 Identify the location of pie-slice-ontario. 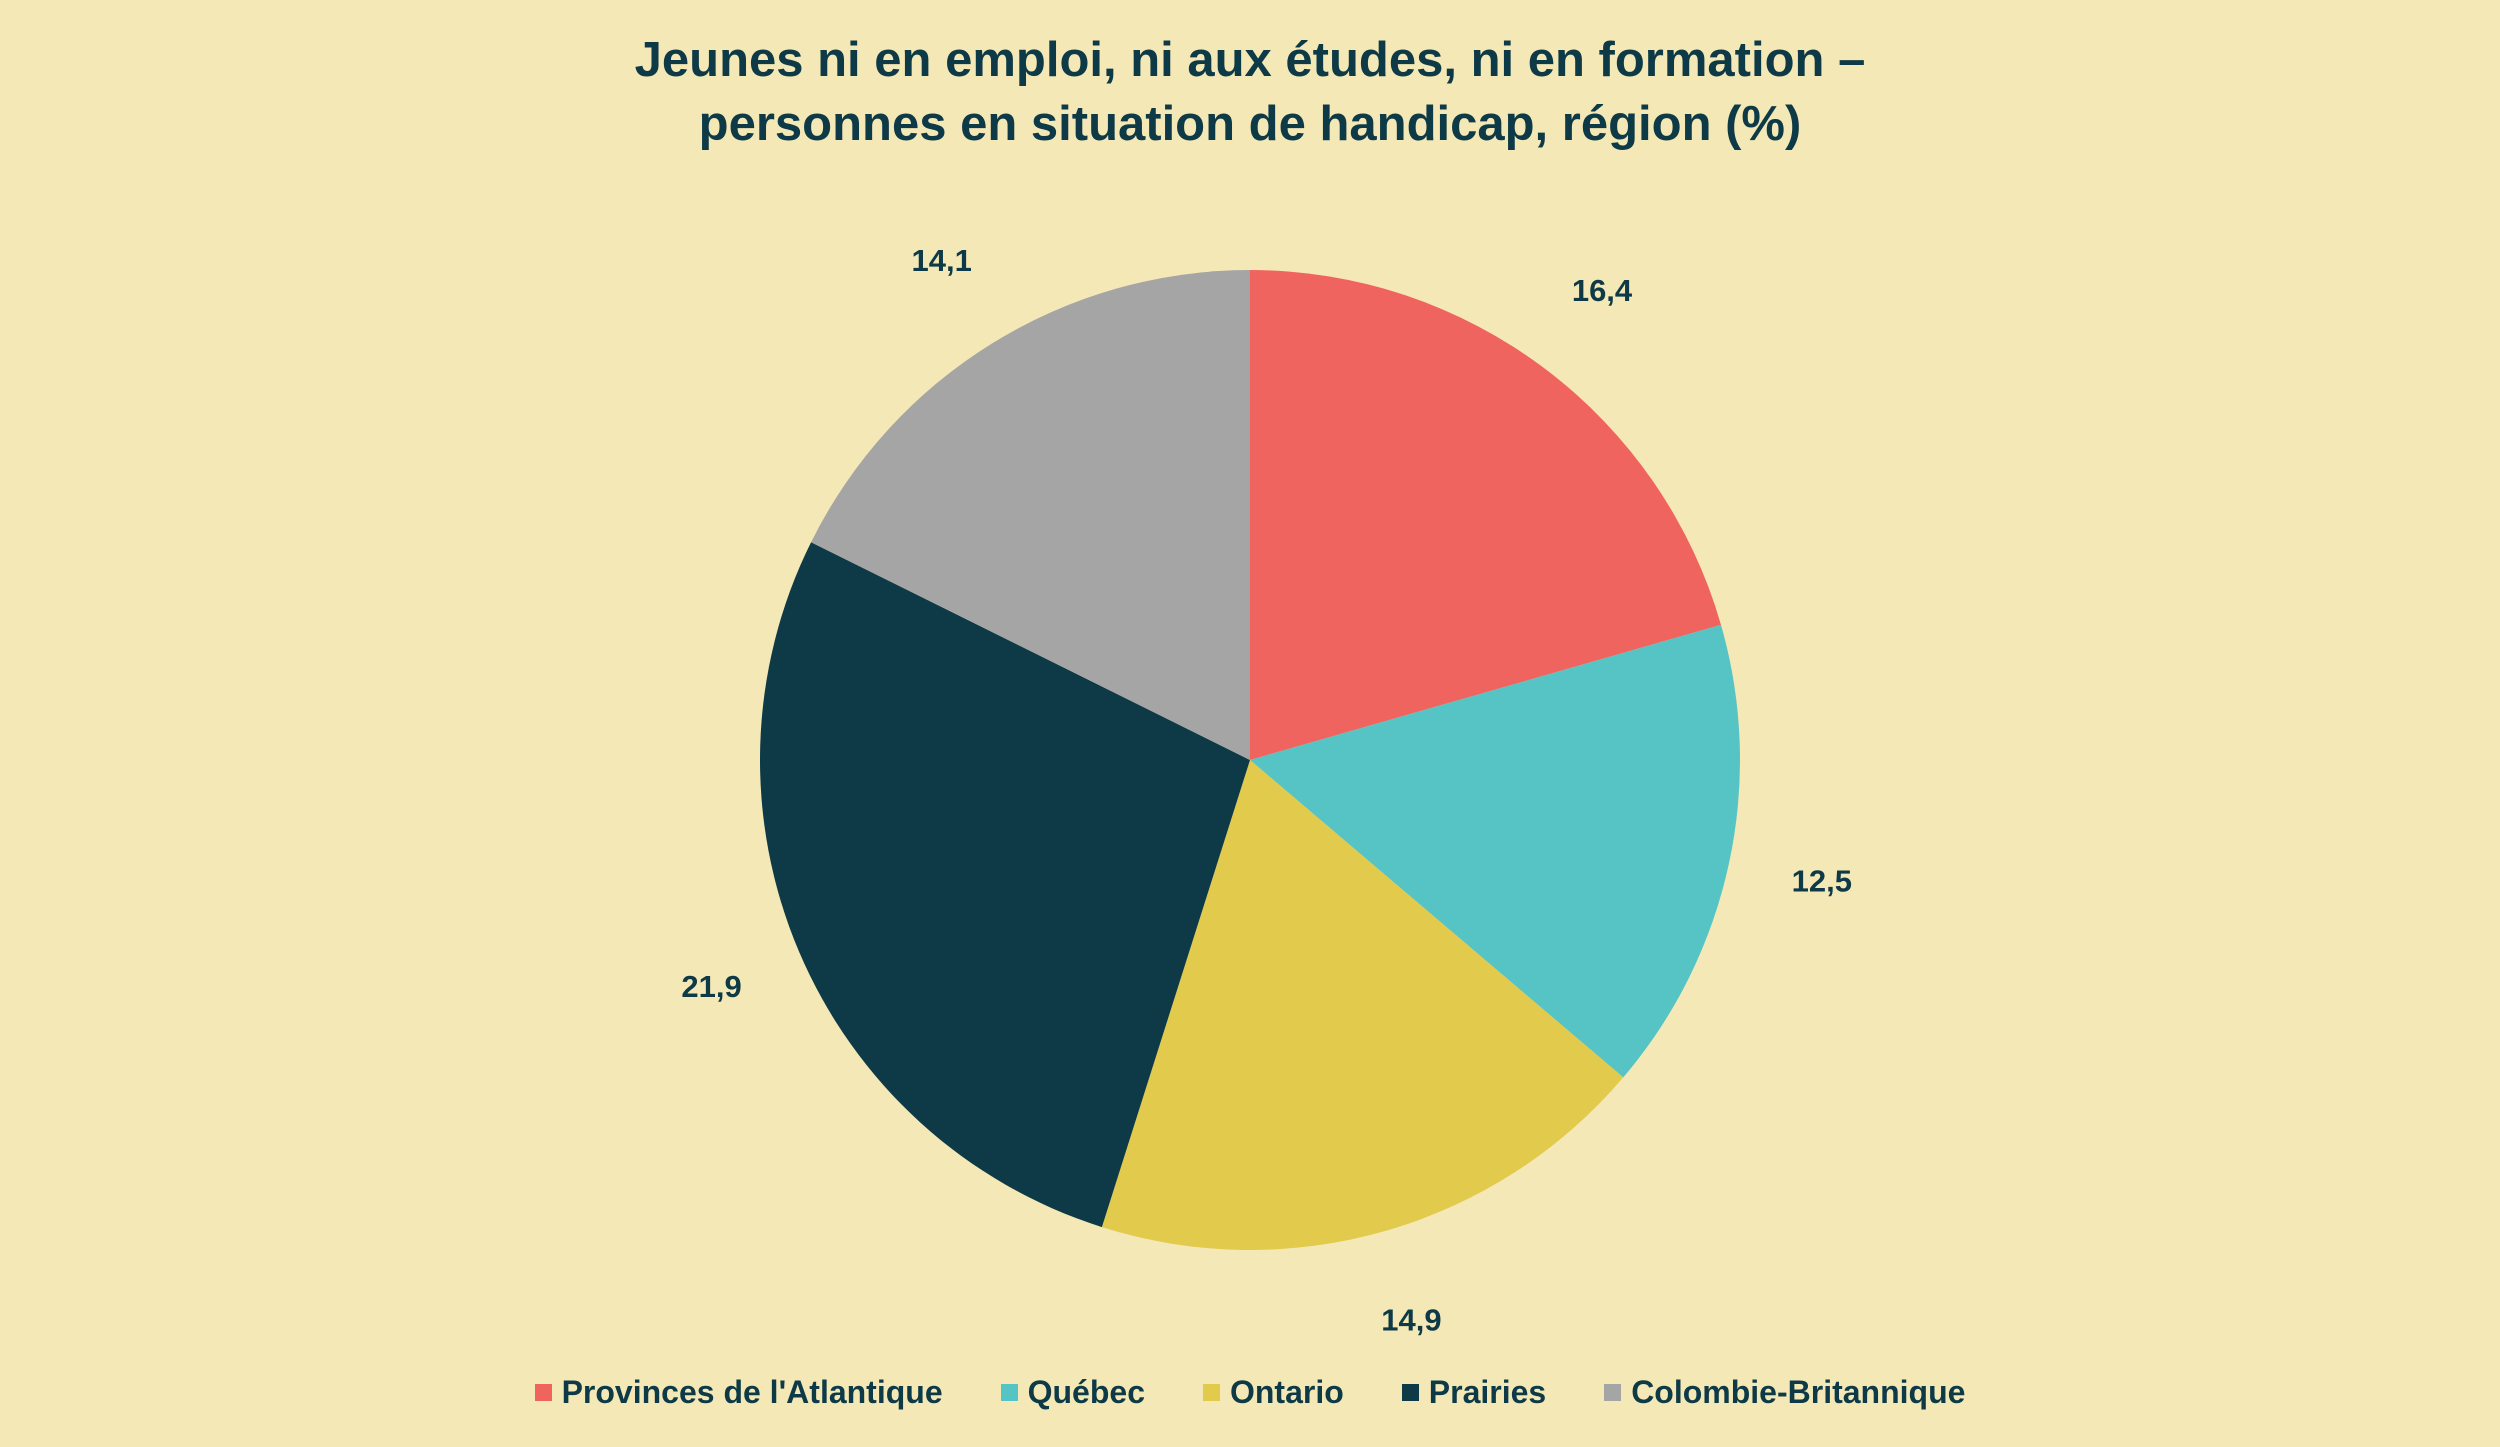
(1362, 1005).